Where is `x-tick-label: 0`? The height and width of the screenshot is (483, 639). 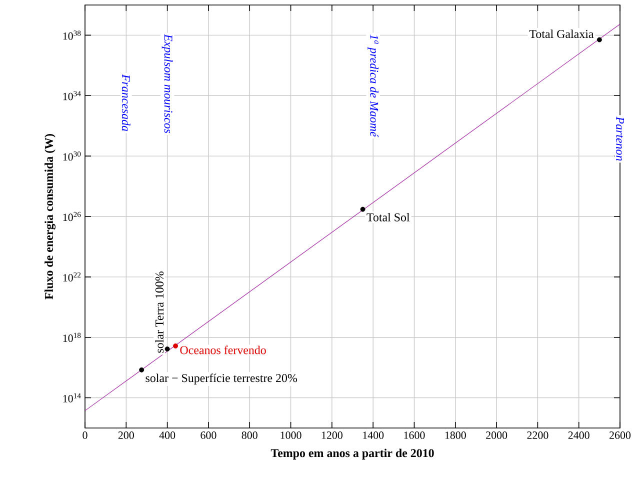 x-tick-label: 0 is located at coordinates (85, 435).